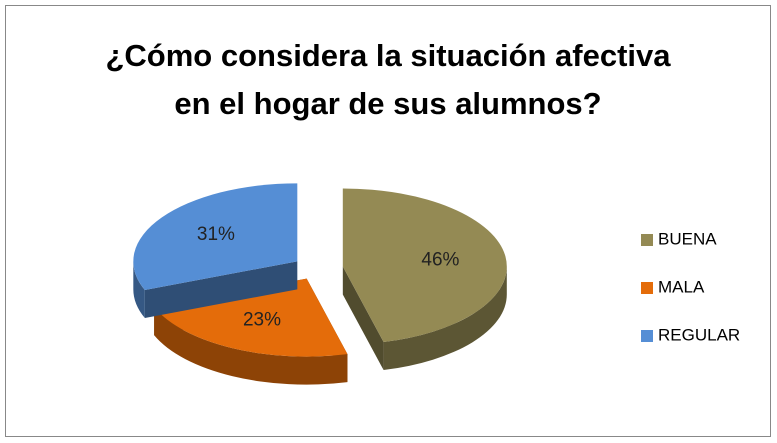 Image resolution: width=777 pixels, height=443 pixels. Describe the element at coordinates (216, 234) in the screenshot. I see `value-label: 31%` at that location.